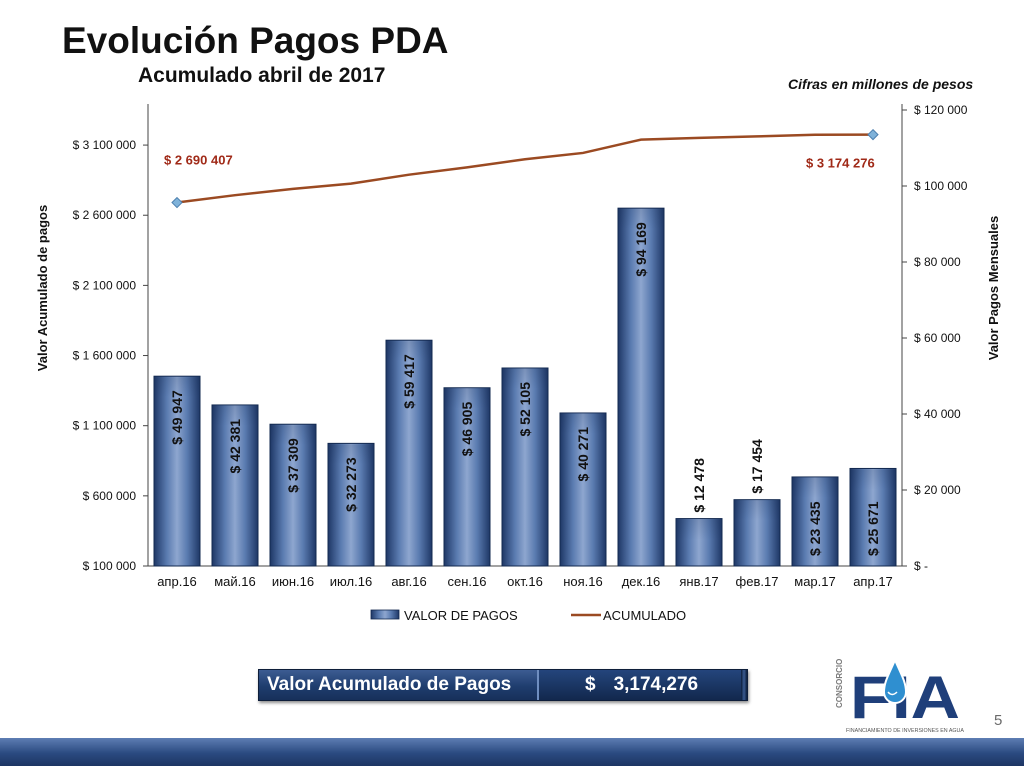 Image resolution: width=1024 pixels, height=768 pixels. I want to click on bar-data-label: $ 32 273, so click(351, 484).